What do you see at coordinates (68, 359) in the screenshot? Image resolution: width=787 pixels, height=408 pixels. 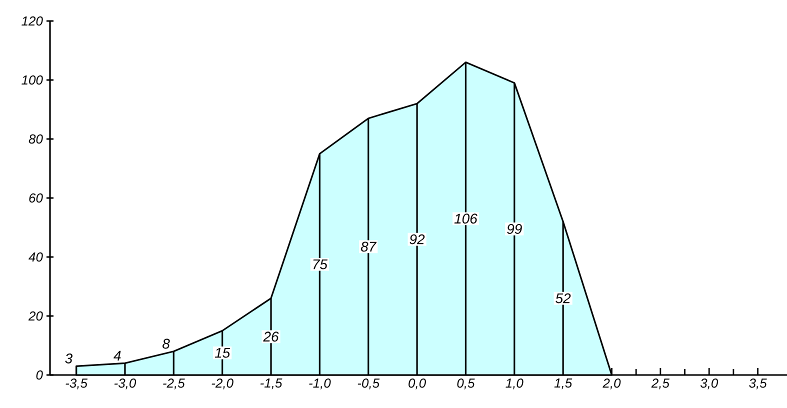 I see `data-label: 3` at bounding box center [68, 359].